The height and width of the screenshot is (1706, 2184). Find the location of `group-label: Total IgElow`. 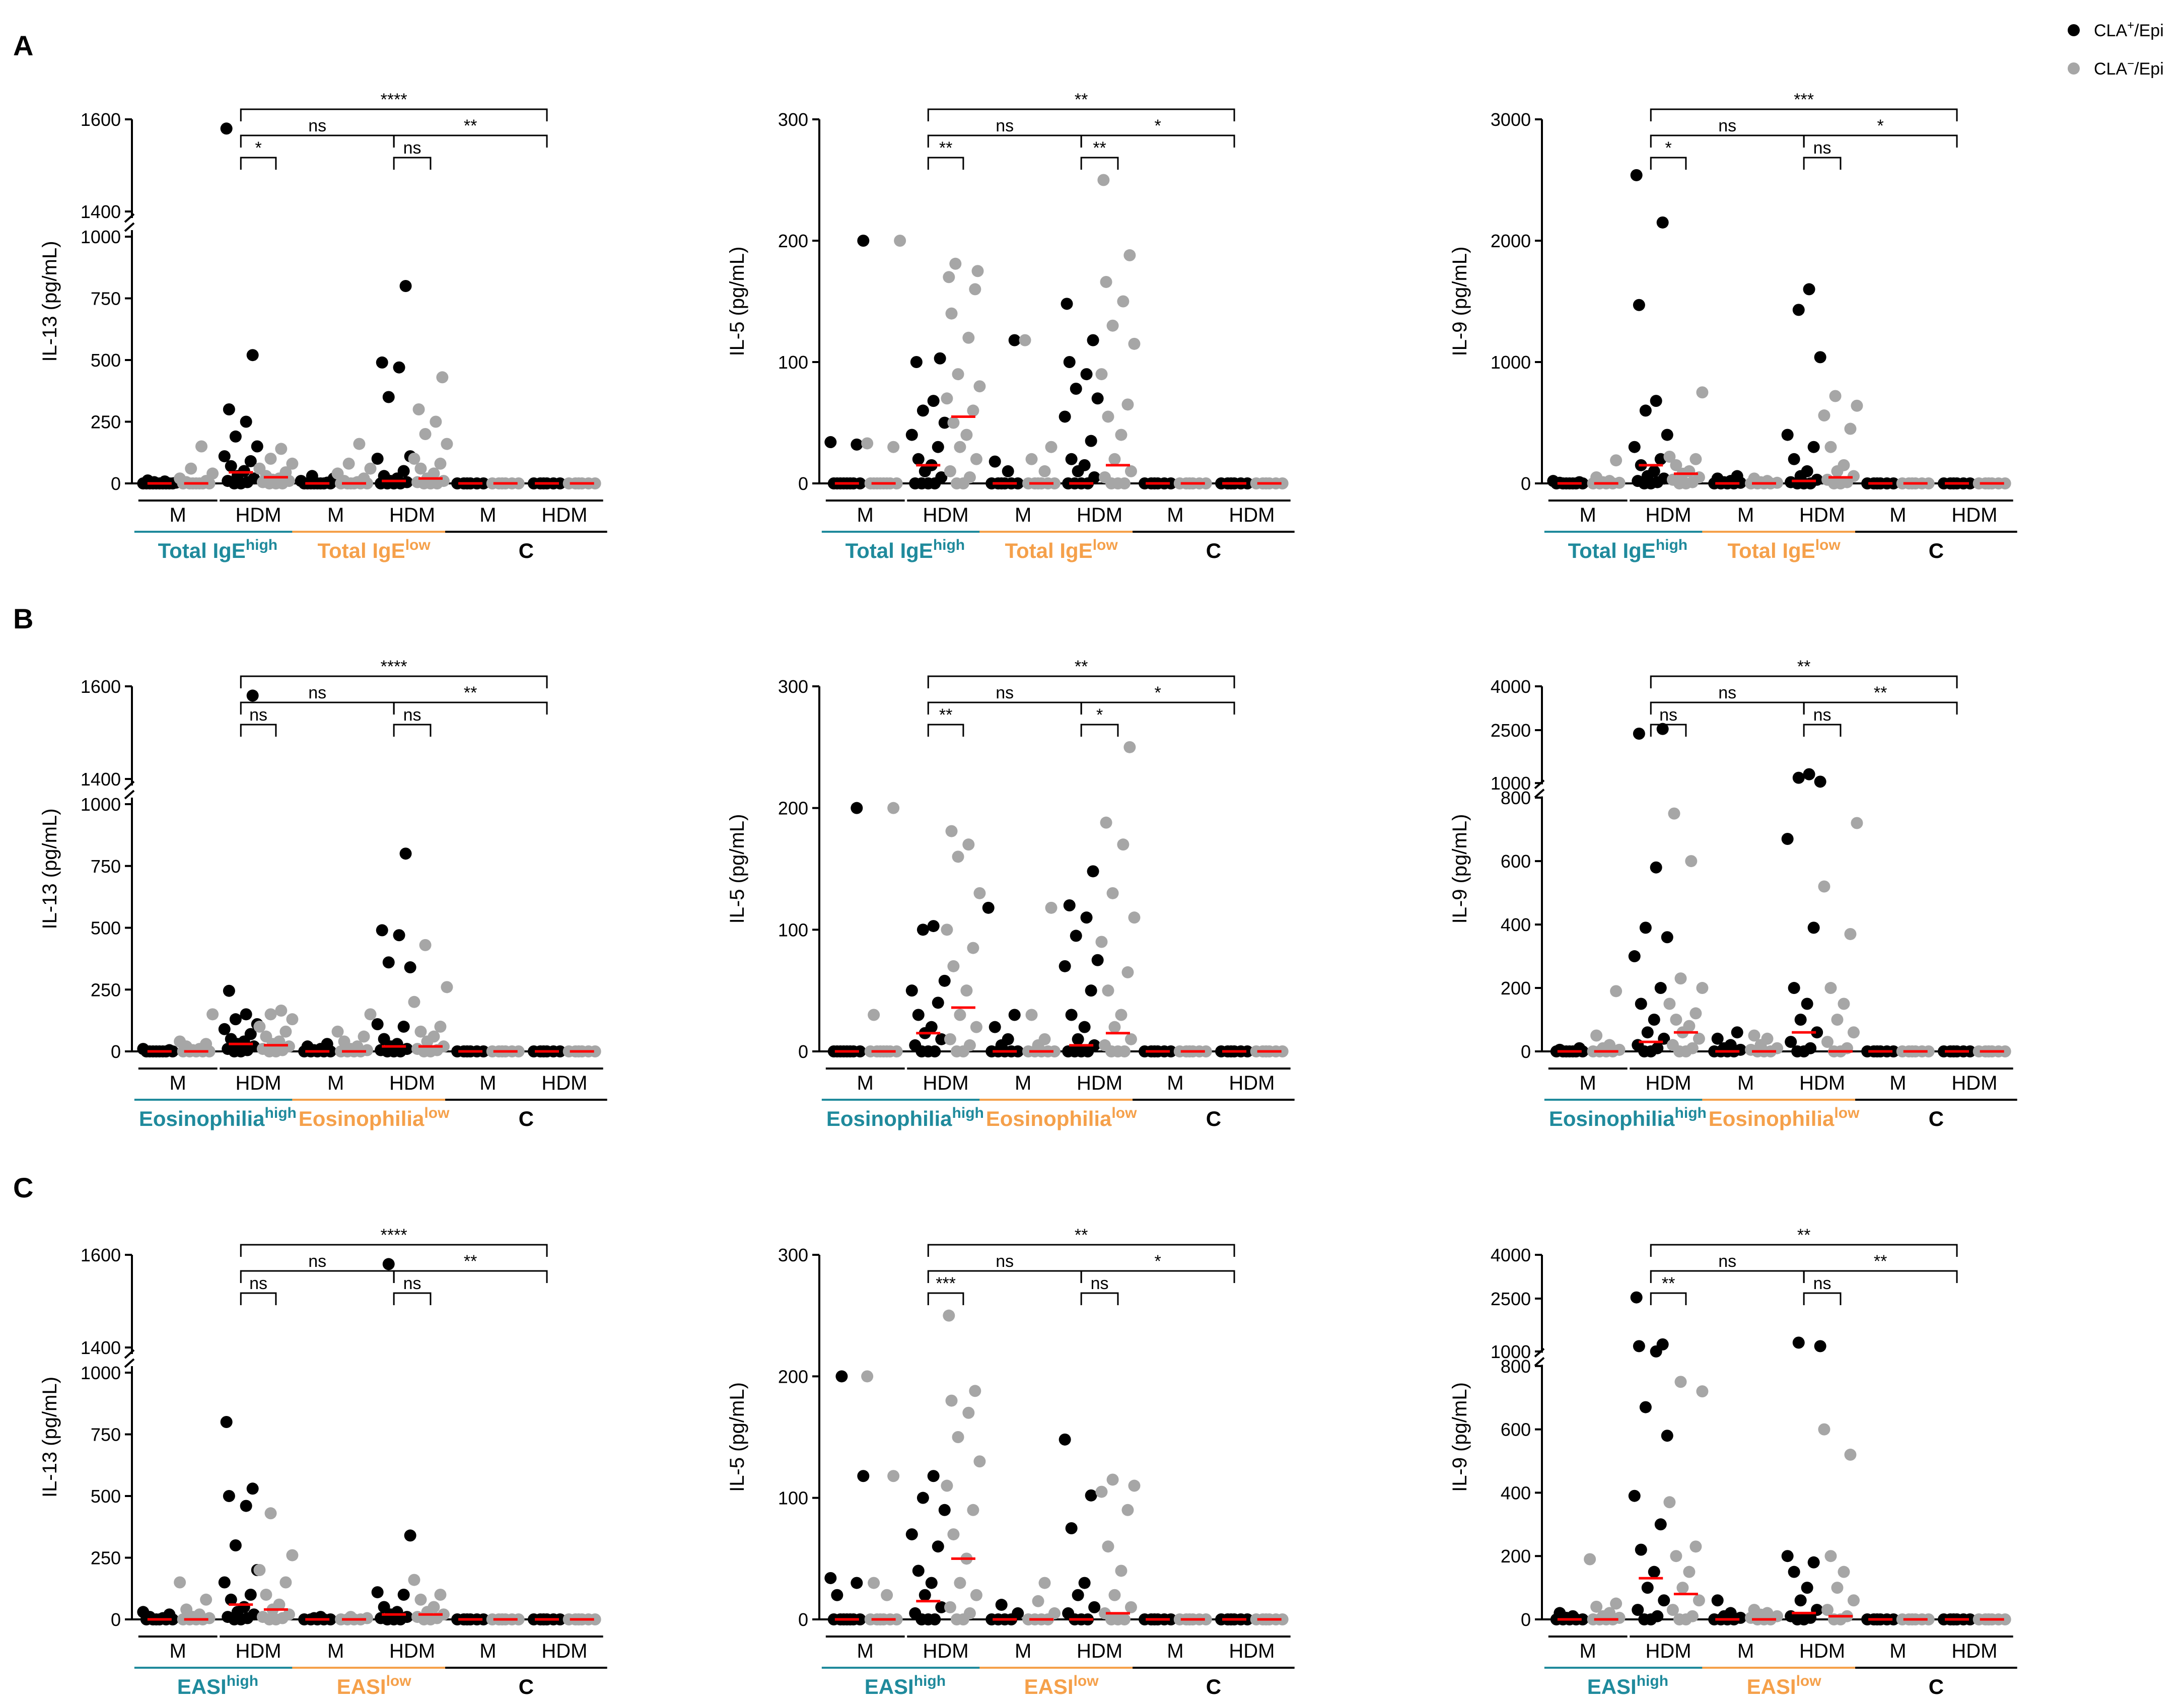

group-label: Total IgElow is located at coordinates (374, 550).